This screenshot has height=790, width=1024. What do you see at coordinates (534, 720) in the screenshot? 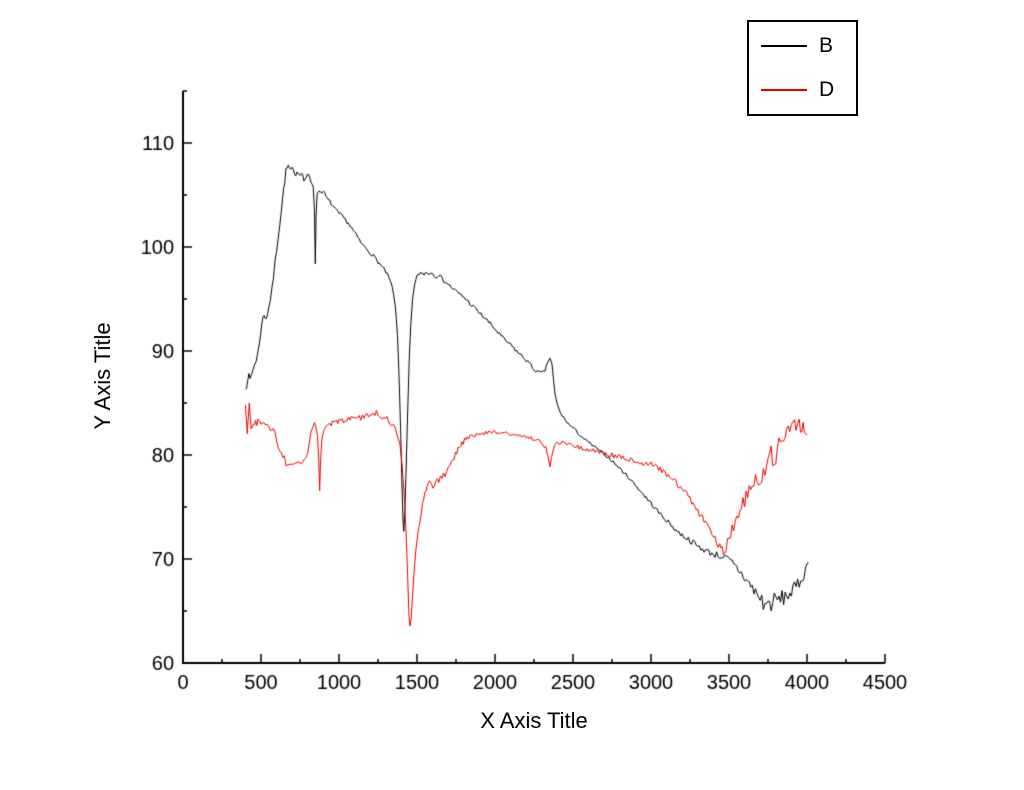
I see `x-axis-title: X Axis Title` at bounding box center [534, 720].